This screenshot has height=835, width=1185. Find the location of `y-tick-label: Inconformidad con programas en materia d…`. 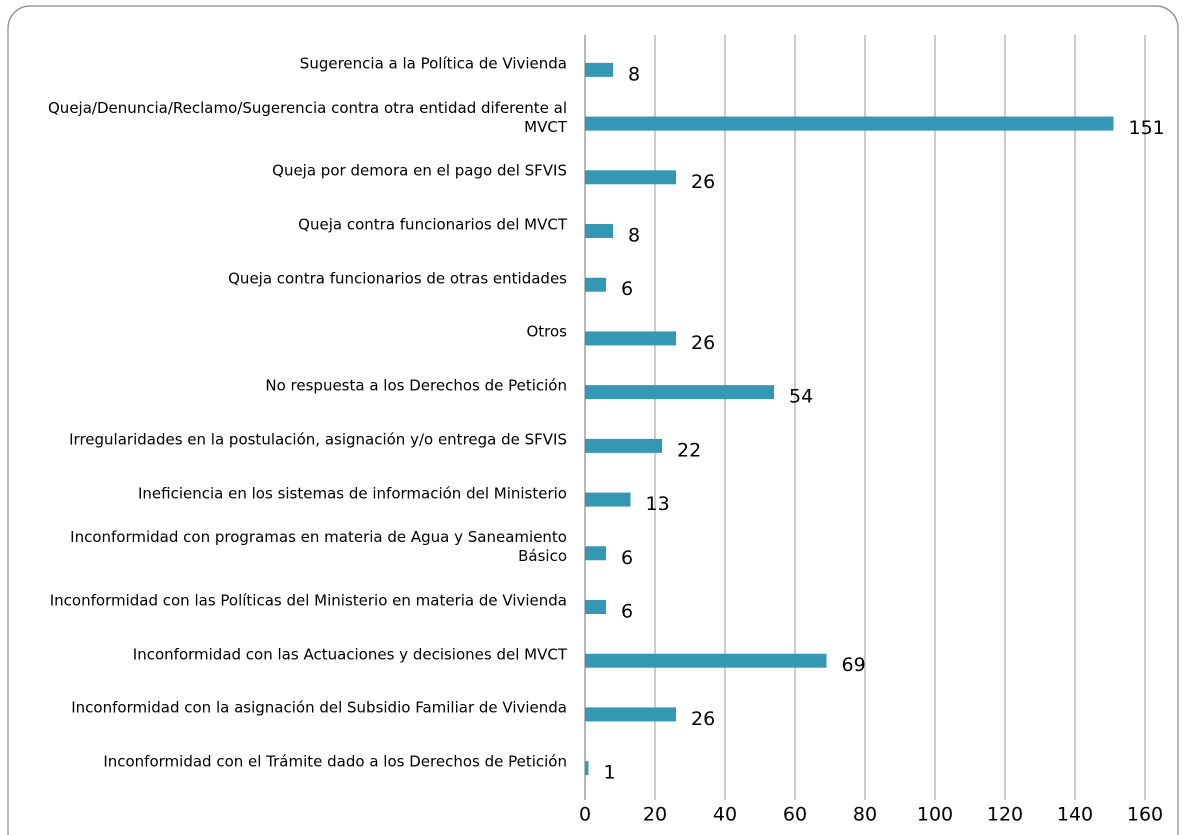

y-tick-label: Inconformidad con programas en materia d… is located at coordinates (318, 547).